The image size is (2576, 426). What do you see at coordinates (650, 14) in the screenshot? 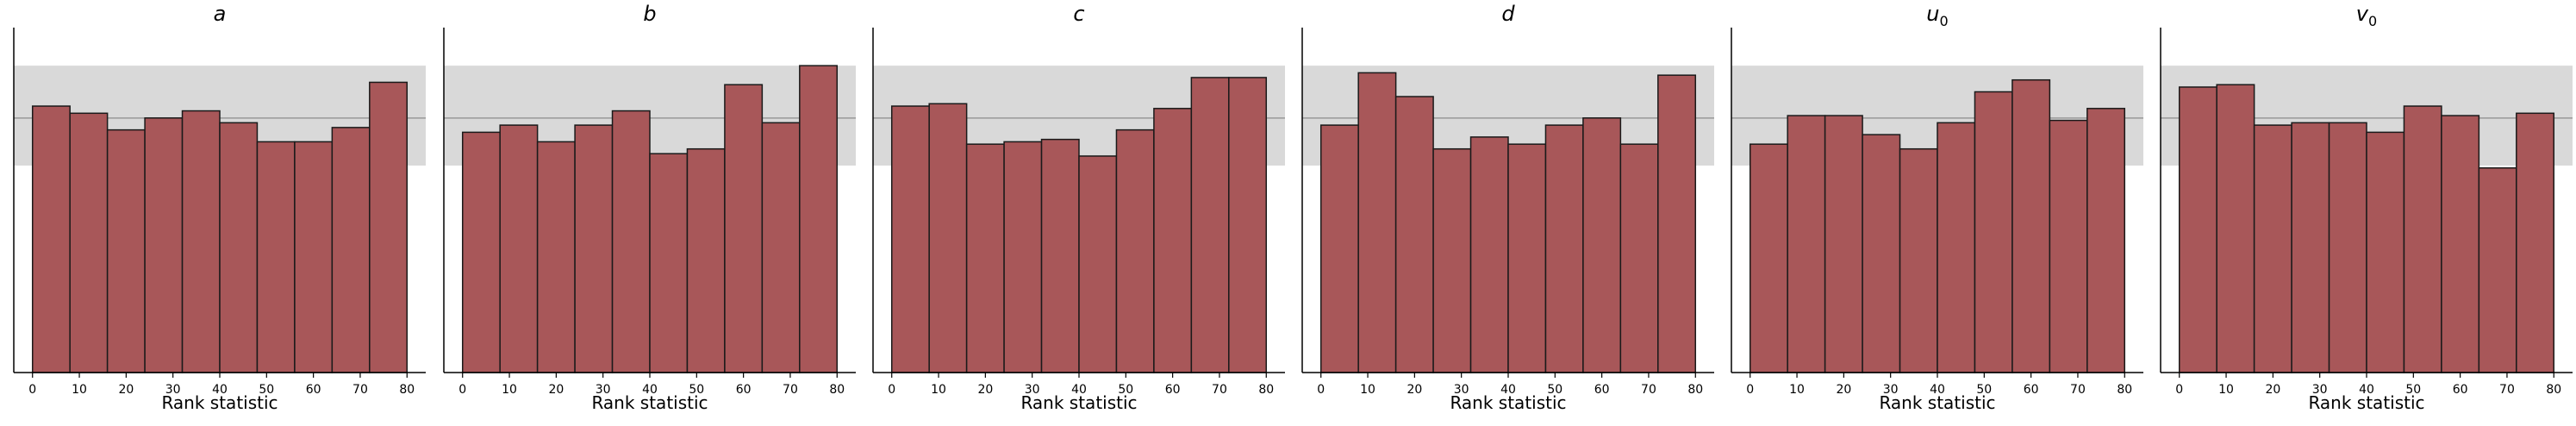
I see `panel-title: b` at bounding box center [650, 14].